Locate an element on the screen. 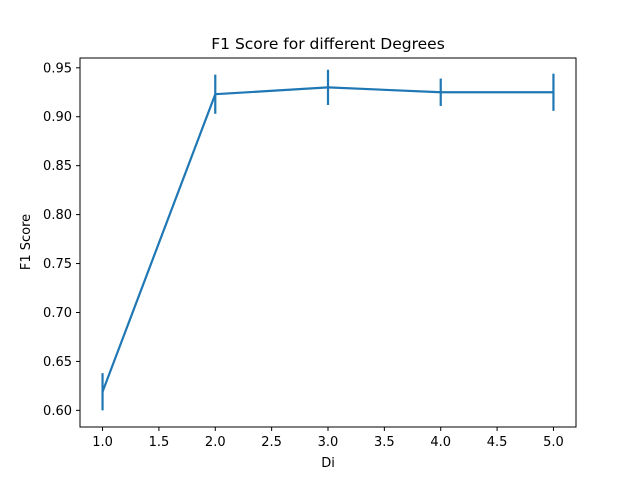 This screenshot has height=480, width=640. x-tick-label: 3.5 is located at coordinates (384, 442).